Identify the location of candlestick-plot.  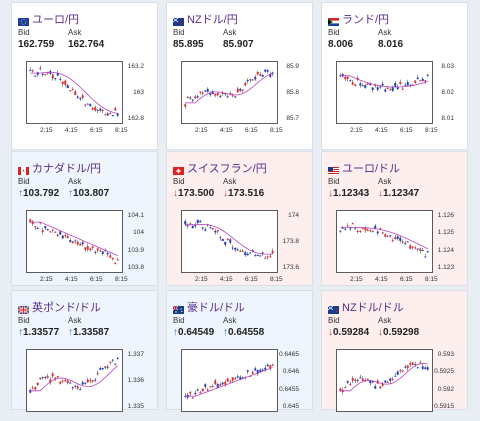
(229, 380).